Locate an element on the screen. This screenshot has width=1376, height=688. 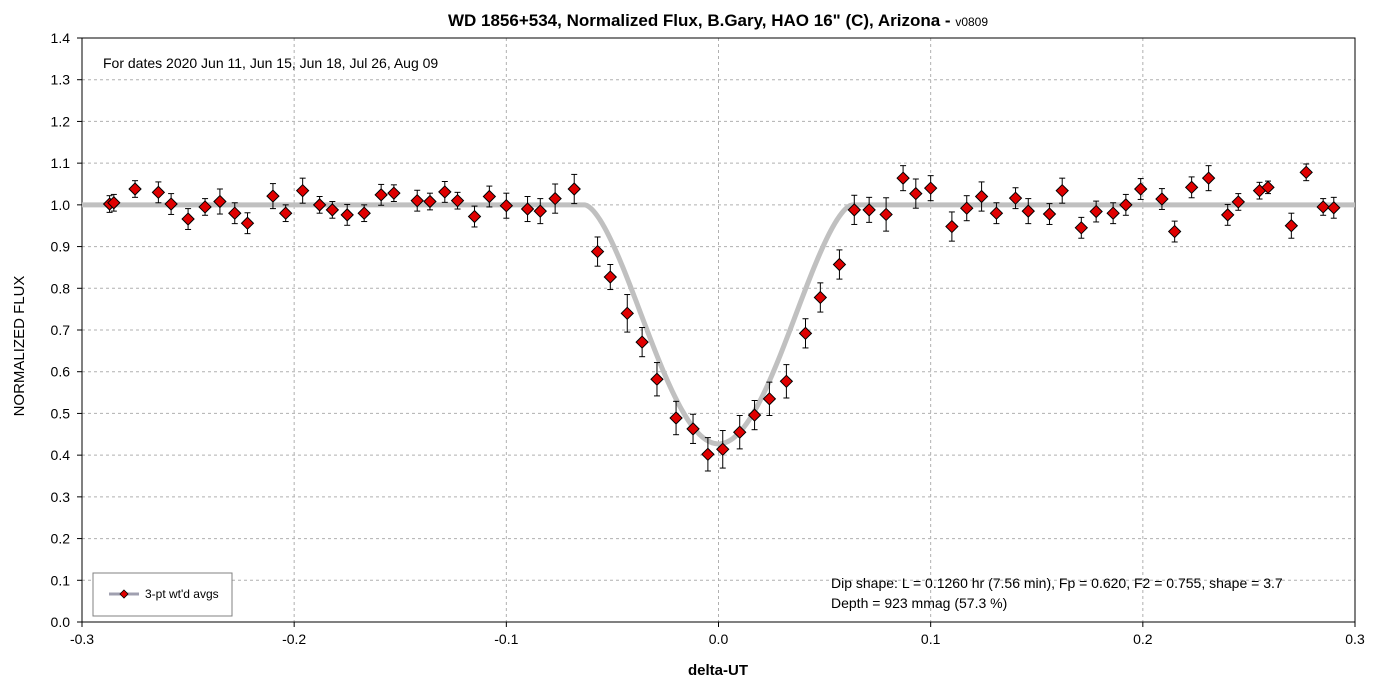
y-tick-label: 0.8 is located at coordinates (61, 288).